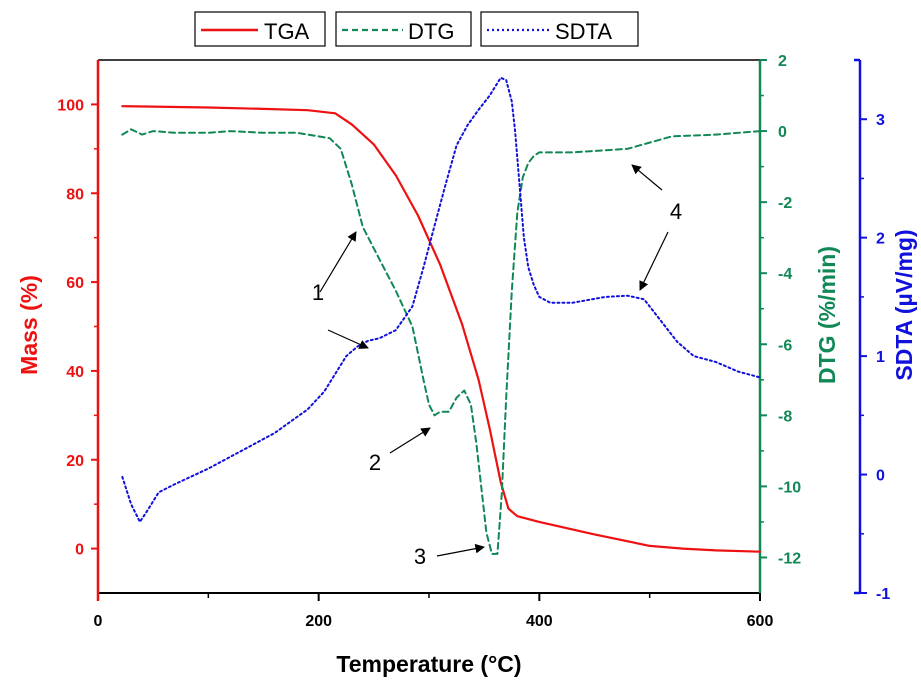 The width and height of the screenshot is (921, 680). What do you see at coordinates (70, 105) in the screenshot?
I see `mass-tick-label: 100` at bounding box center [70, 105].